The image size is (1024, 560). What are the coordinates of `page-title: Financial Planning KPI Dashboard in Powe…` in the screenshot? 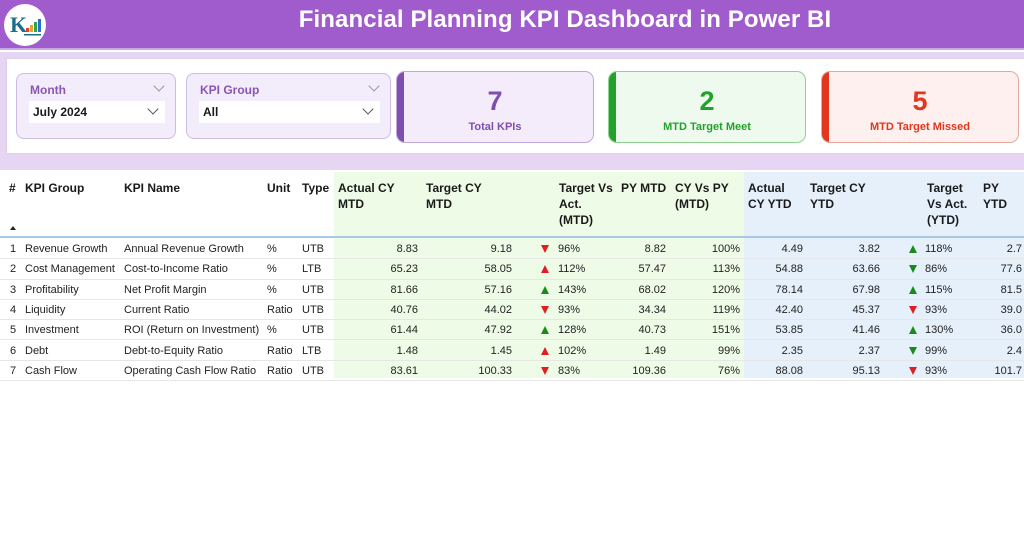 It's located at (565, 19).